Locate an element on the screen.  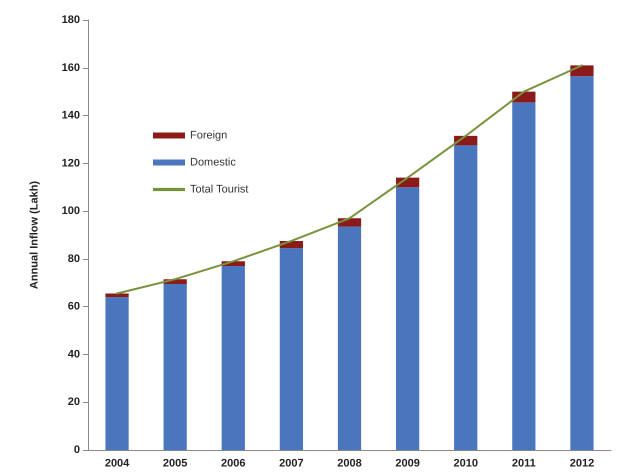
x-tick-label: 2012 is located at coordinates (582, 464).